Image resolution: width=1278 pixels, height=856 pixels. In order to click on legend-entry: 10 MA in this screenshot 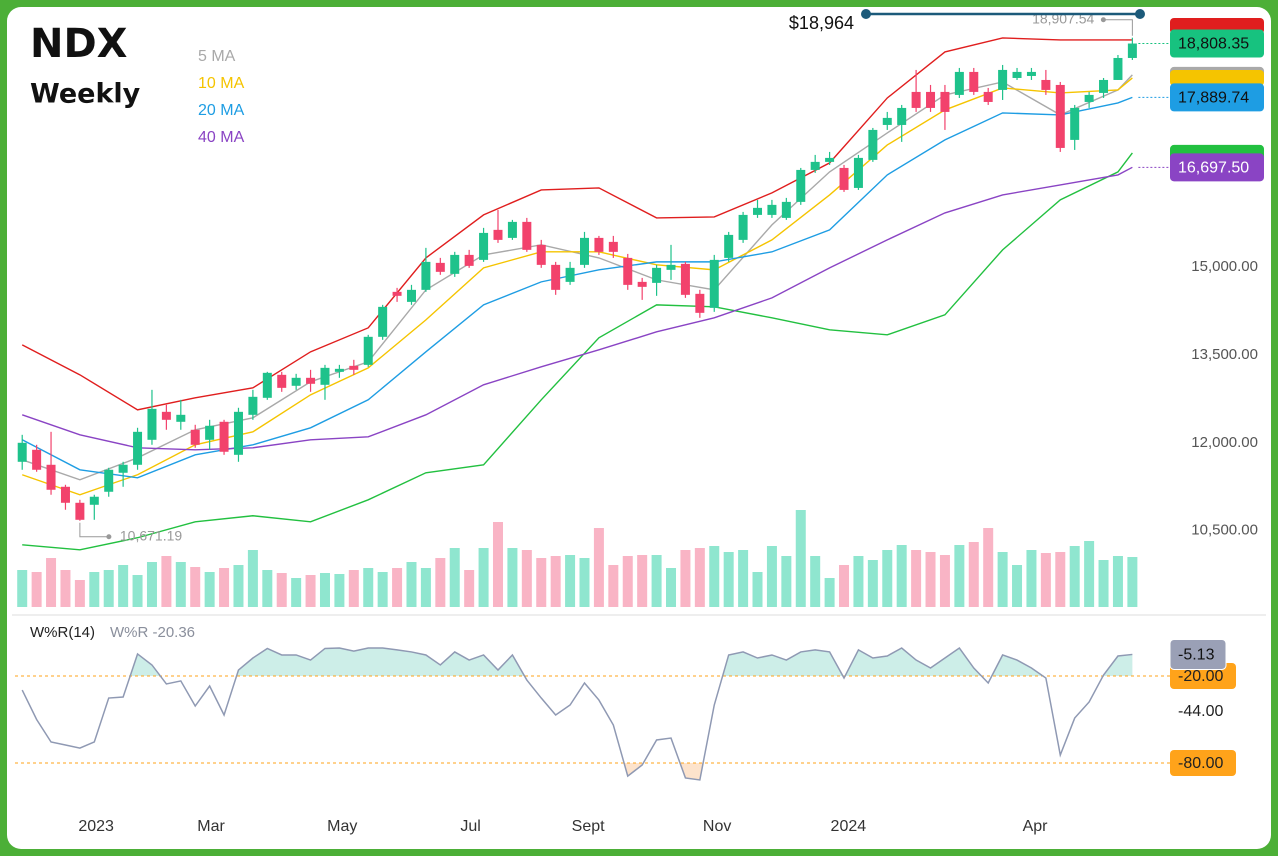, I will do `click(221, 83)`.